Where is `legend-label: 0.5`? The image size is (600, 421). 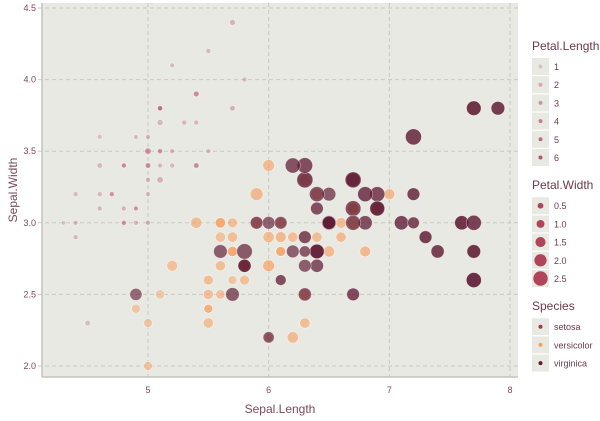
legend-label: 0.5 is located at coordinates (560, 206).